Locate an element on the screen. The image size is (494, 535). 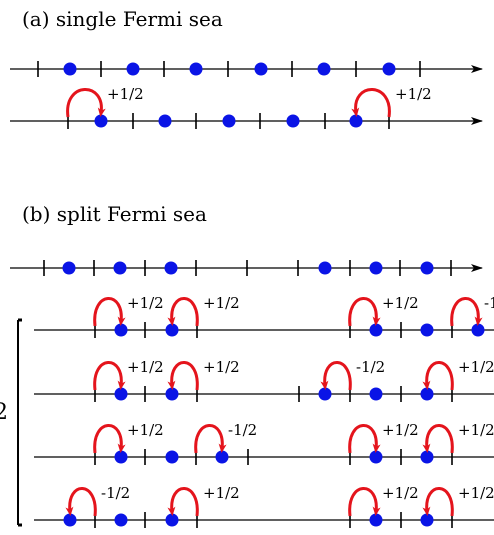
panel-a-row-2: +1/2 +1/2 is located at coordinates (246, 107).